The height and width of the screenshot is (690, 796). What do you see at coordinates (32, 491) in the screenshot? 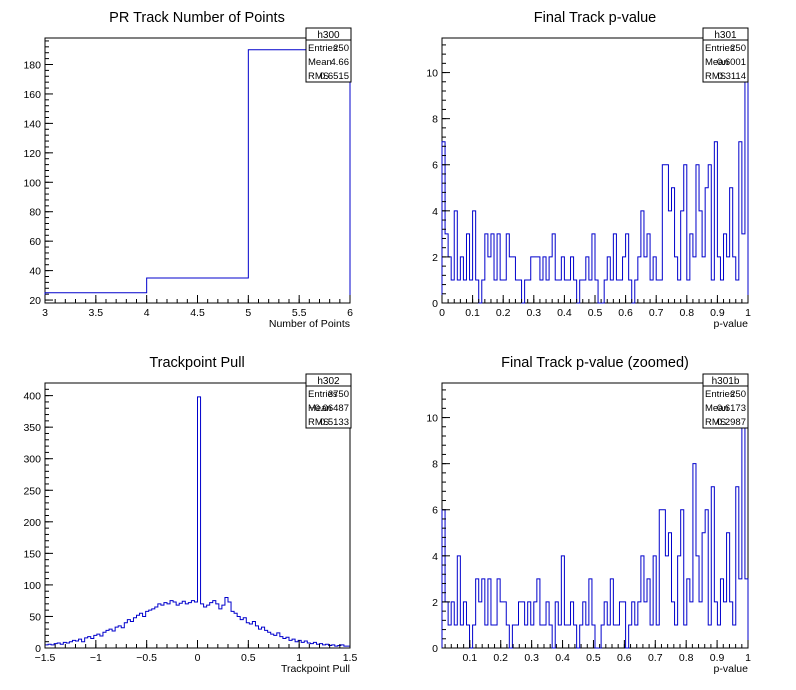
I see `y-tick-label: 250` at bounding box center [32, 491].